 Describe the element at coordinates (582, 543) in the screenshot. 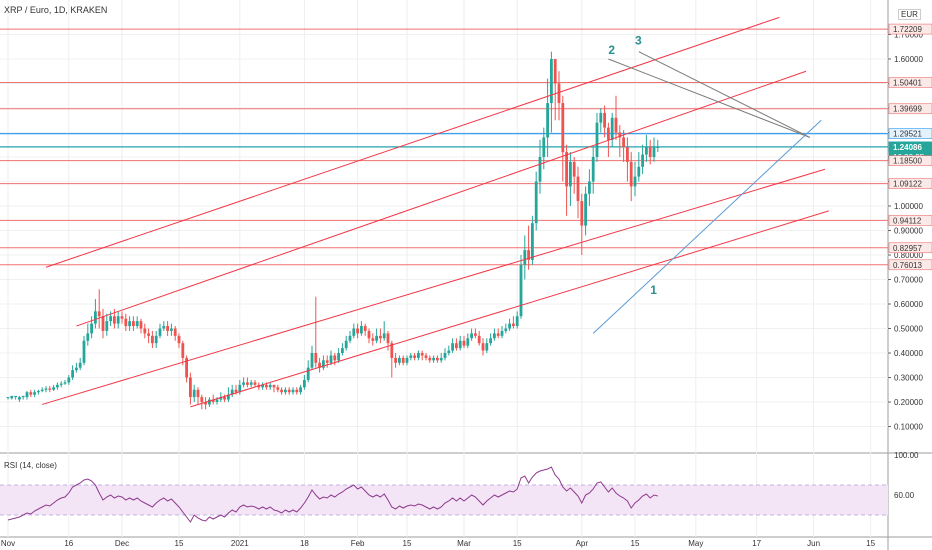

I see `time-tick-label: Apr` at that location.